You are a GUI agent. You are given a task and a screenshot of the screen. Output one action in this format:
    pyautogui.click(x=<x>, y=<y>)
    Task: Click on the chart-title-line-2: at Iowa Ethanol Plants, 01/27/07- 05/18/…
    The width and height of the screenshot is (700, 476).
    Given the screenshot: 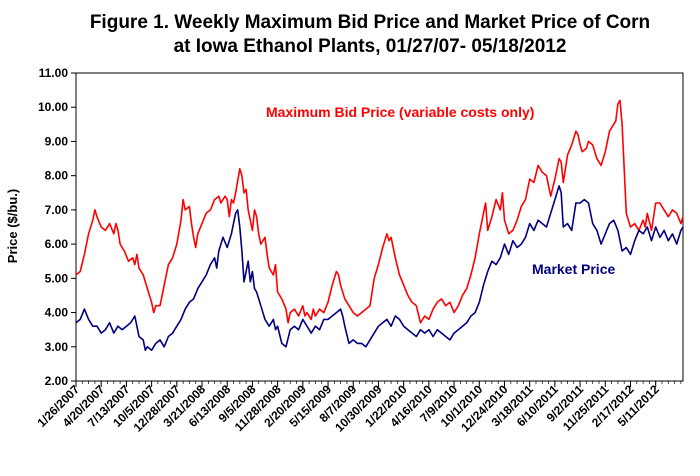 What is the action you would take?
    pyautogui.click(x=370, y=46)
    